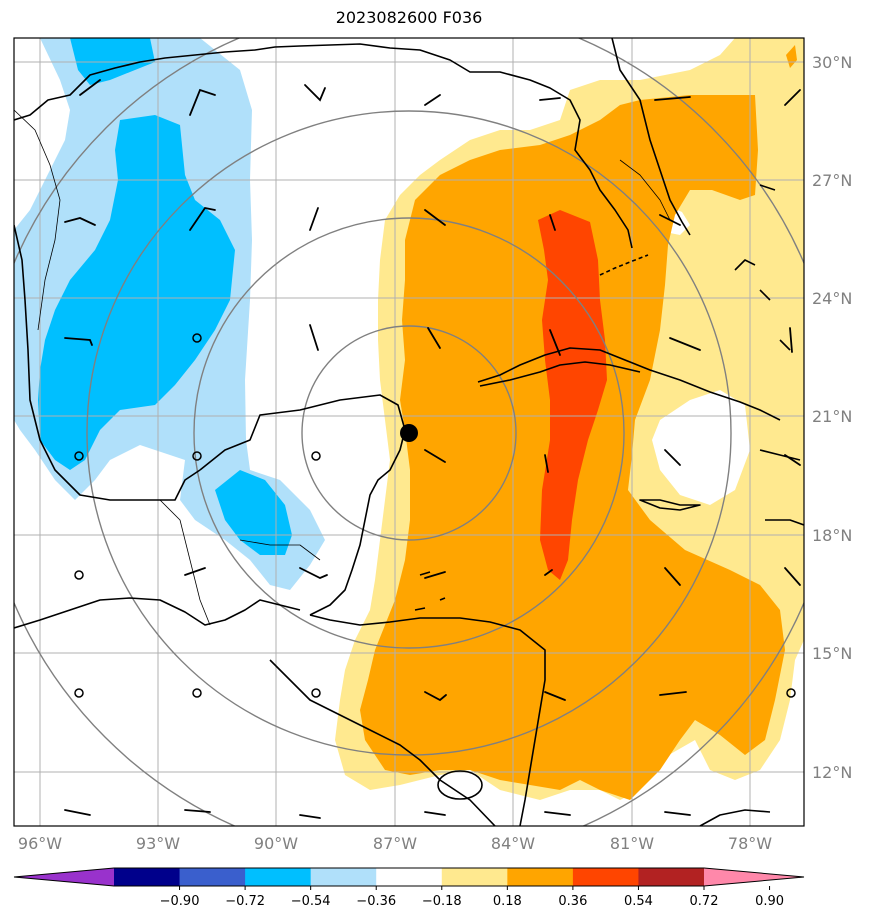  I want to click on colorbar-tick-label: −0.54, so click(311, 901).